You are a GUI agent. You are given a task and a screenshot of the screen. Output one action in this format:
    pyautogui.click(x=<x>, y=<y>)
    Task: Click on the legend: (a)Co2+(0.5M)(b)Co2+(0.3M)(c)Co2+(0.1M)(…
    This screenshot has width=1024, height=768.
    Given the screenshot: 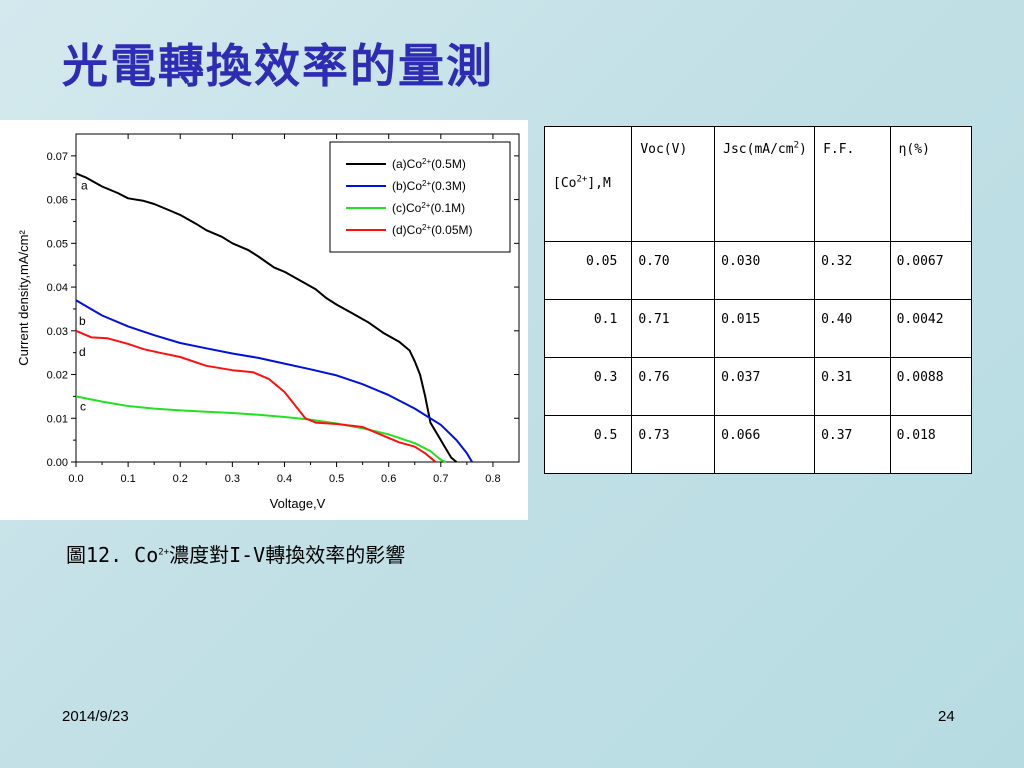 What is the action you would take?
    pyautogui.click(x=420, y=197)
    